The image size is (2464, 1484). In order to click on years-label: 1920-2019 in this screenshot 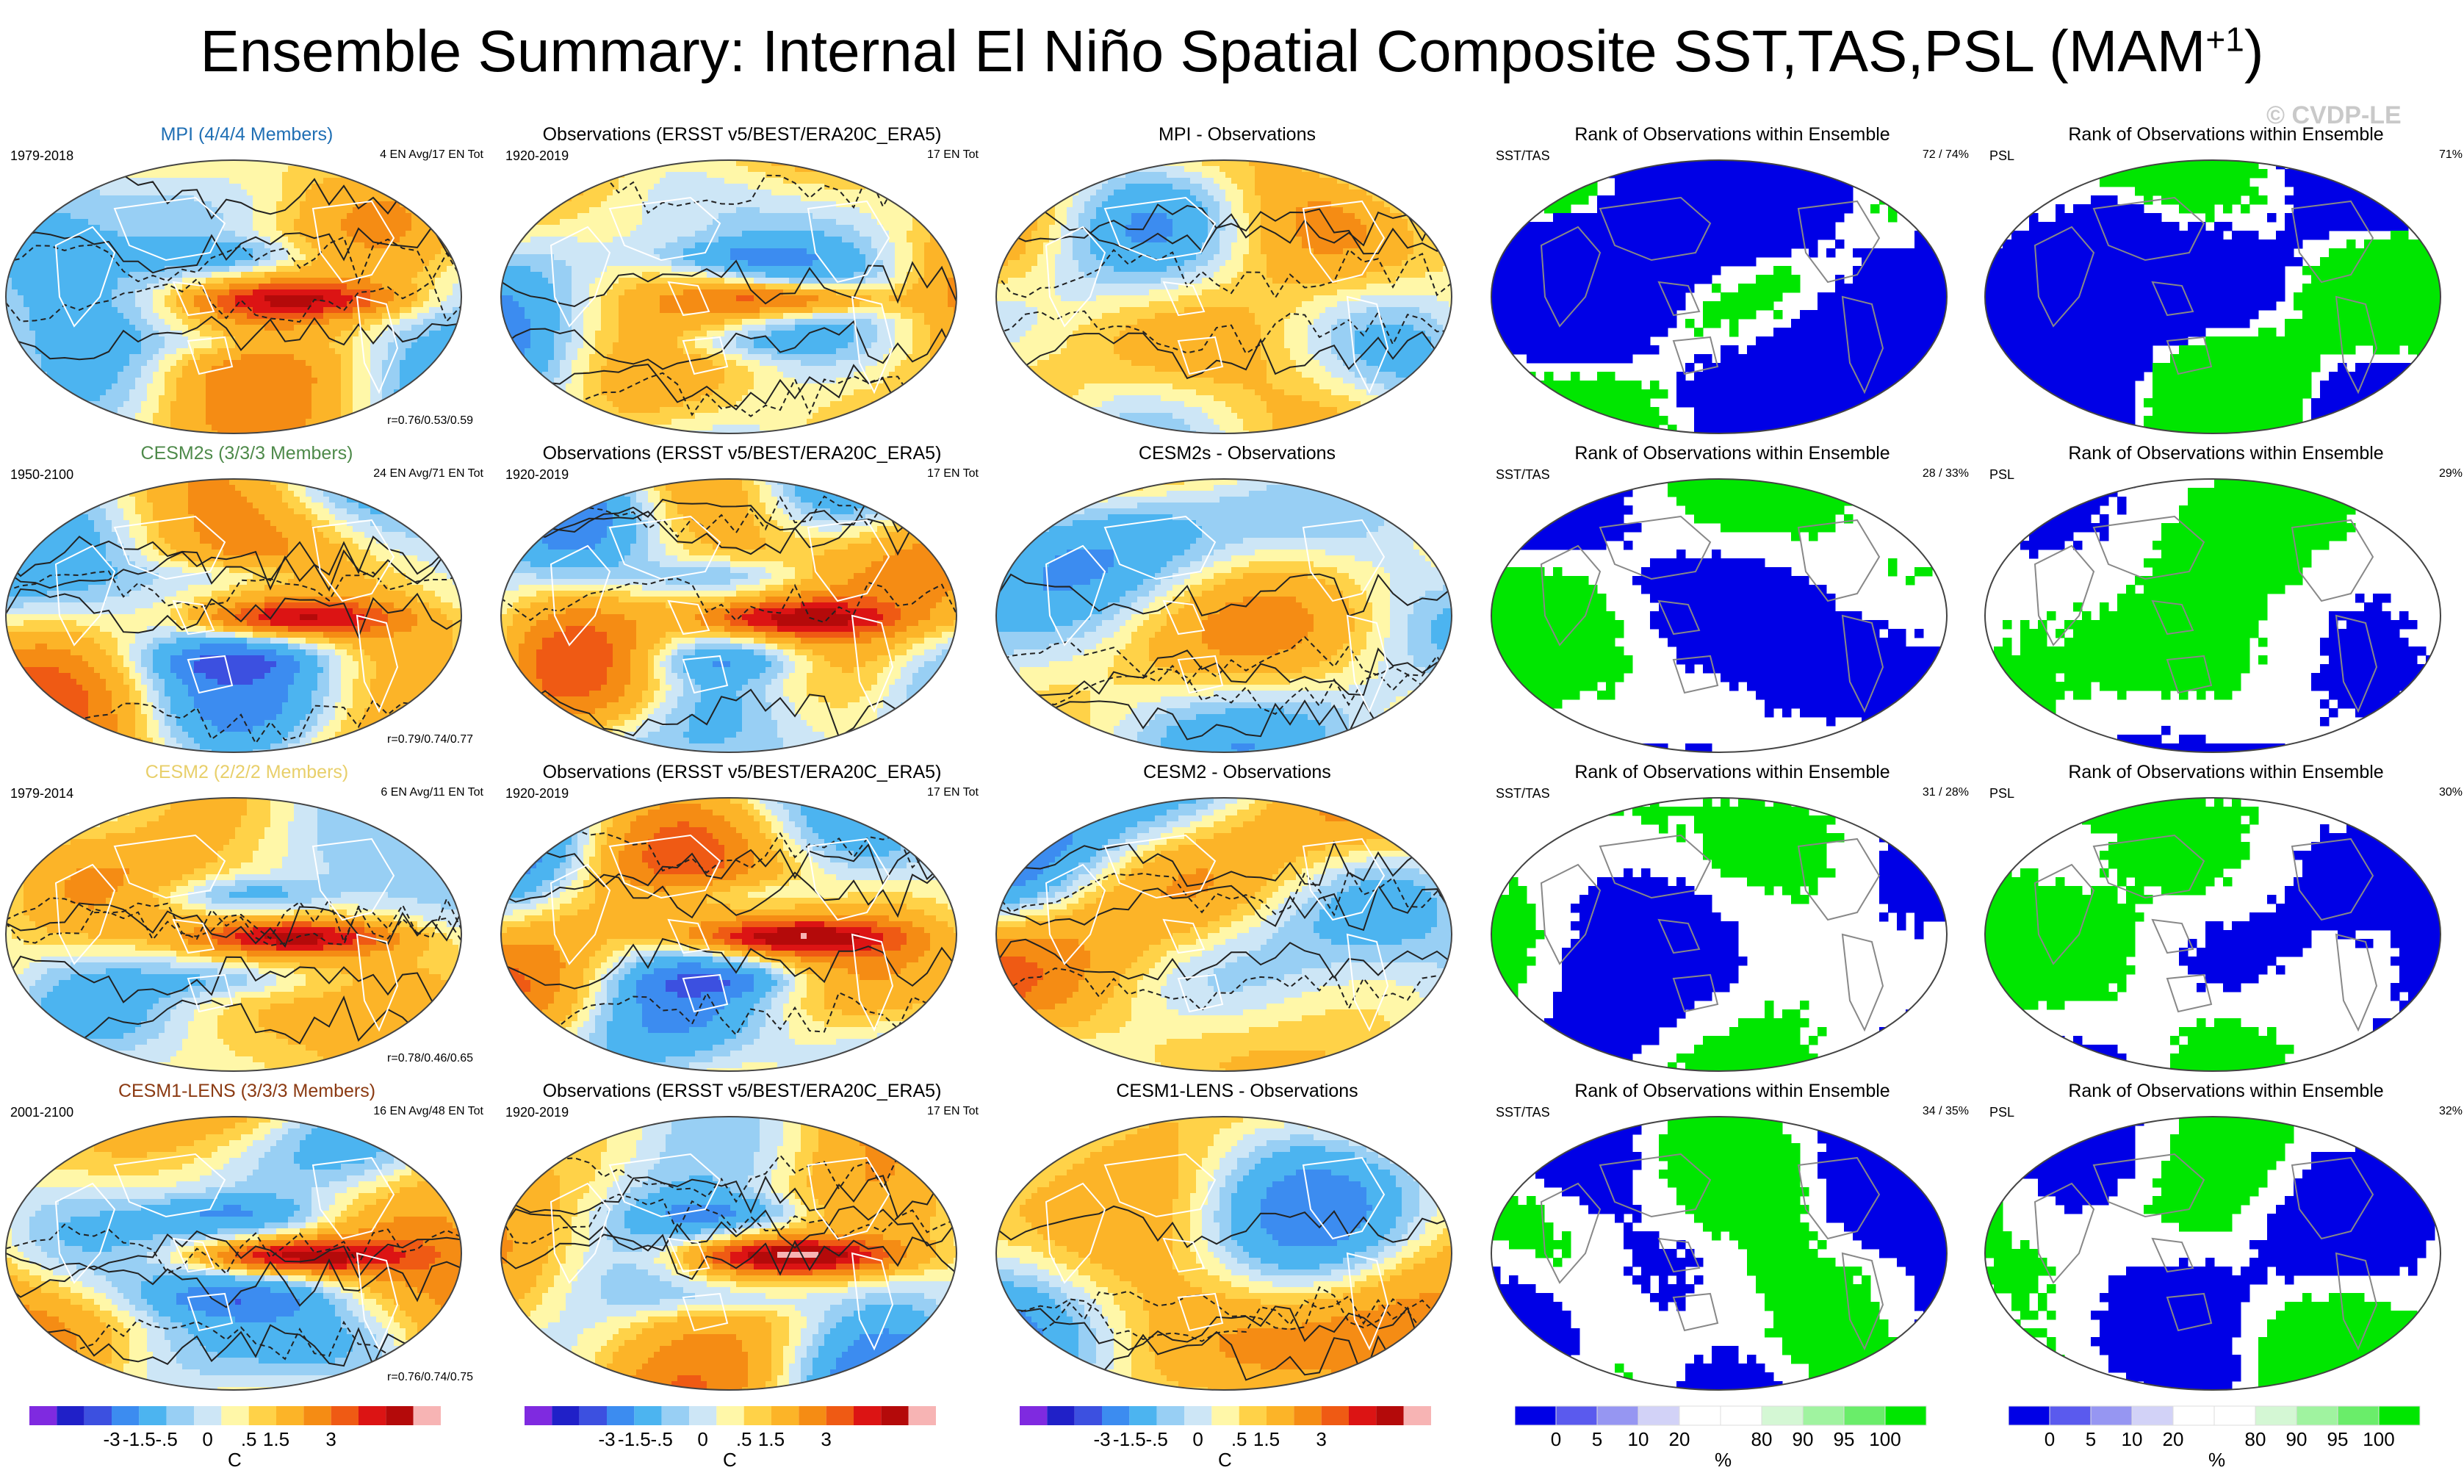, I will do `click(537, 475)`.